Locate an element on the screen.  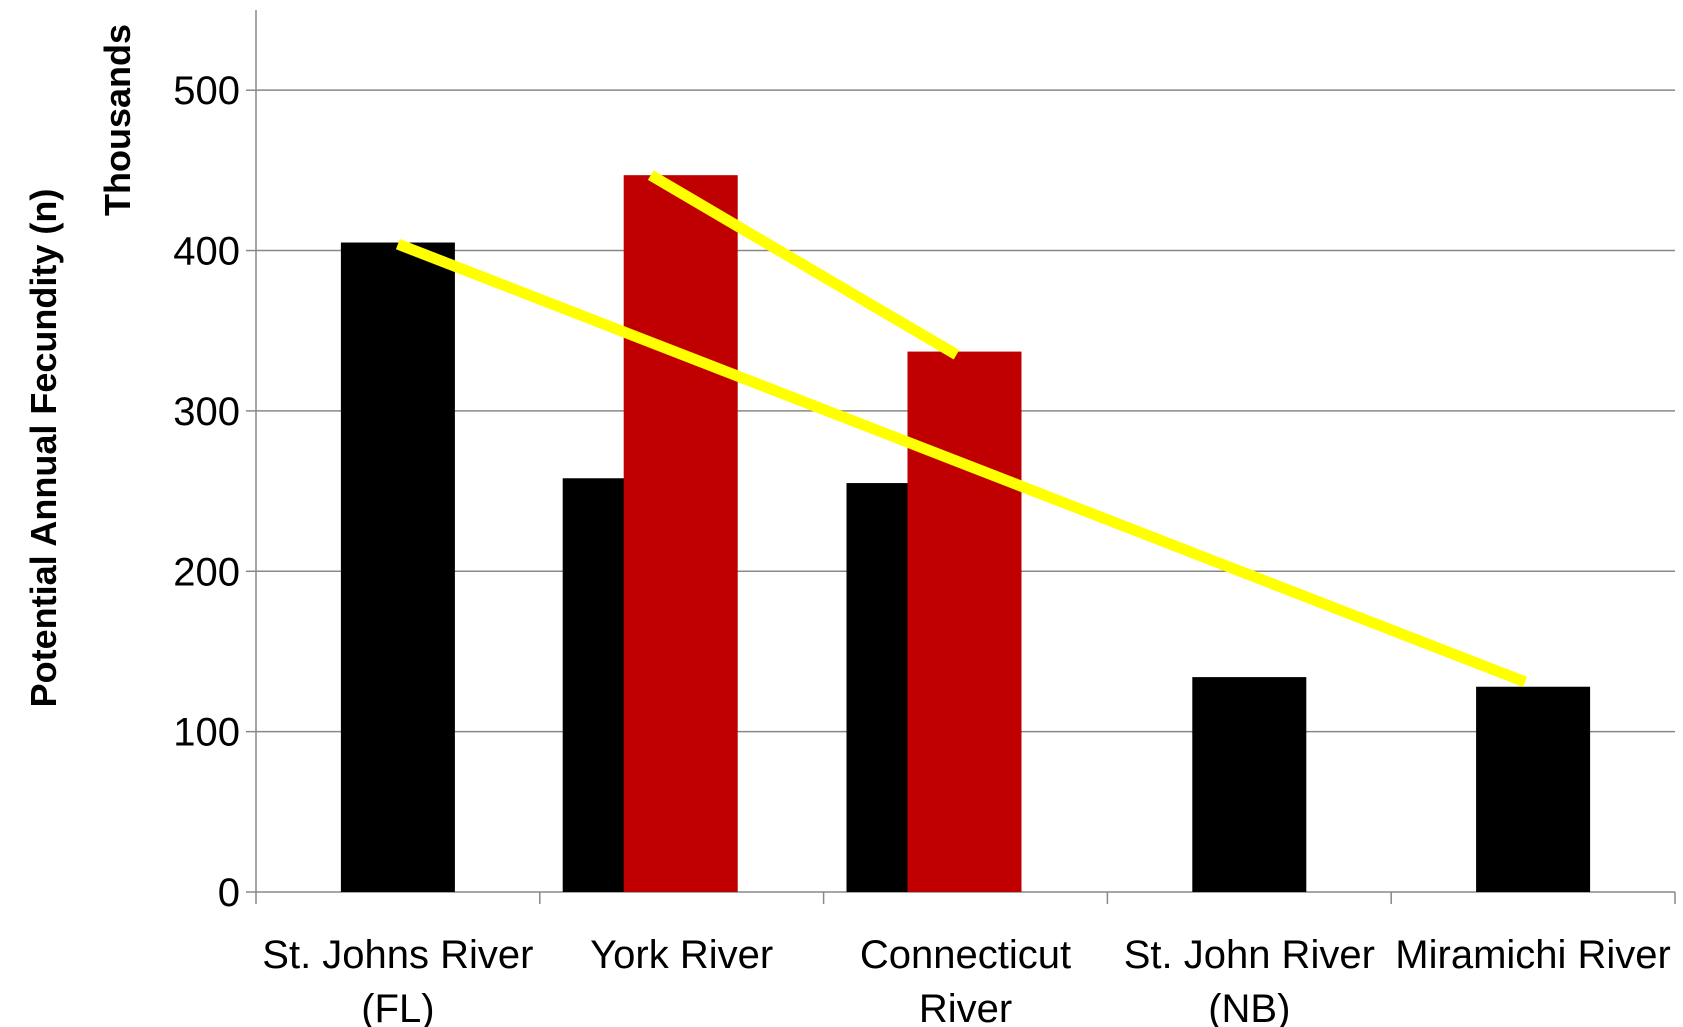
y-tick-label: 500 is located at coordinates (206, 91).